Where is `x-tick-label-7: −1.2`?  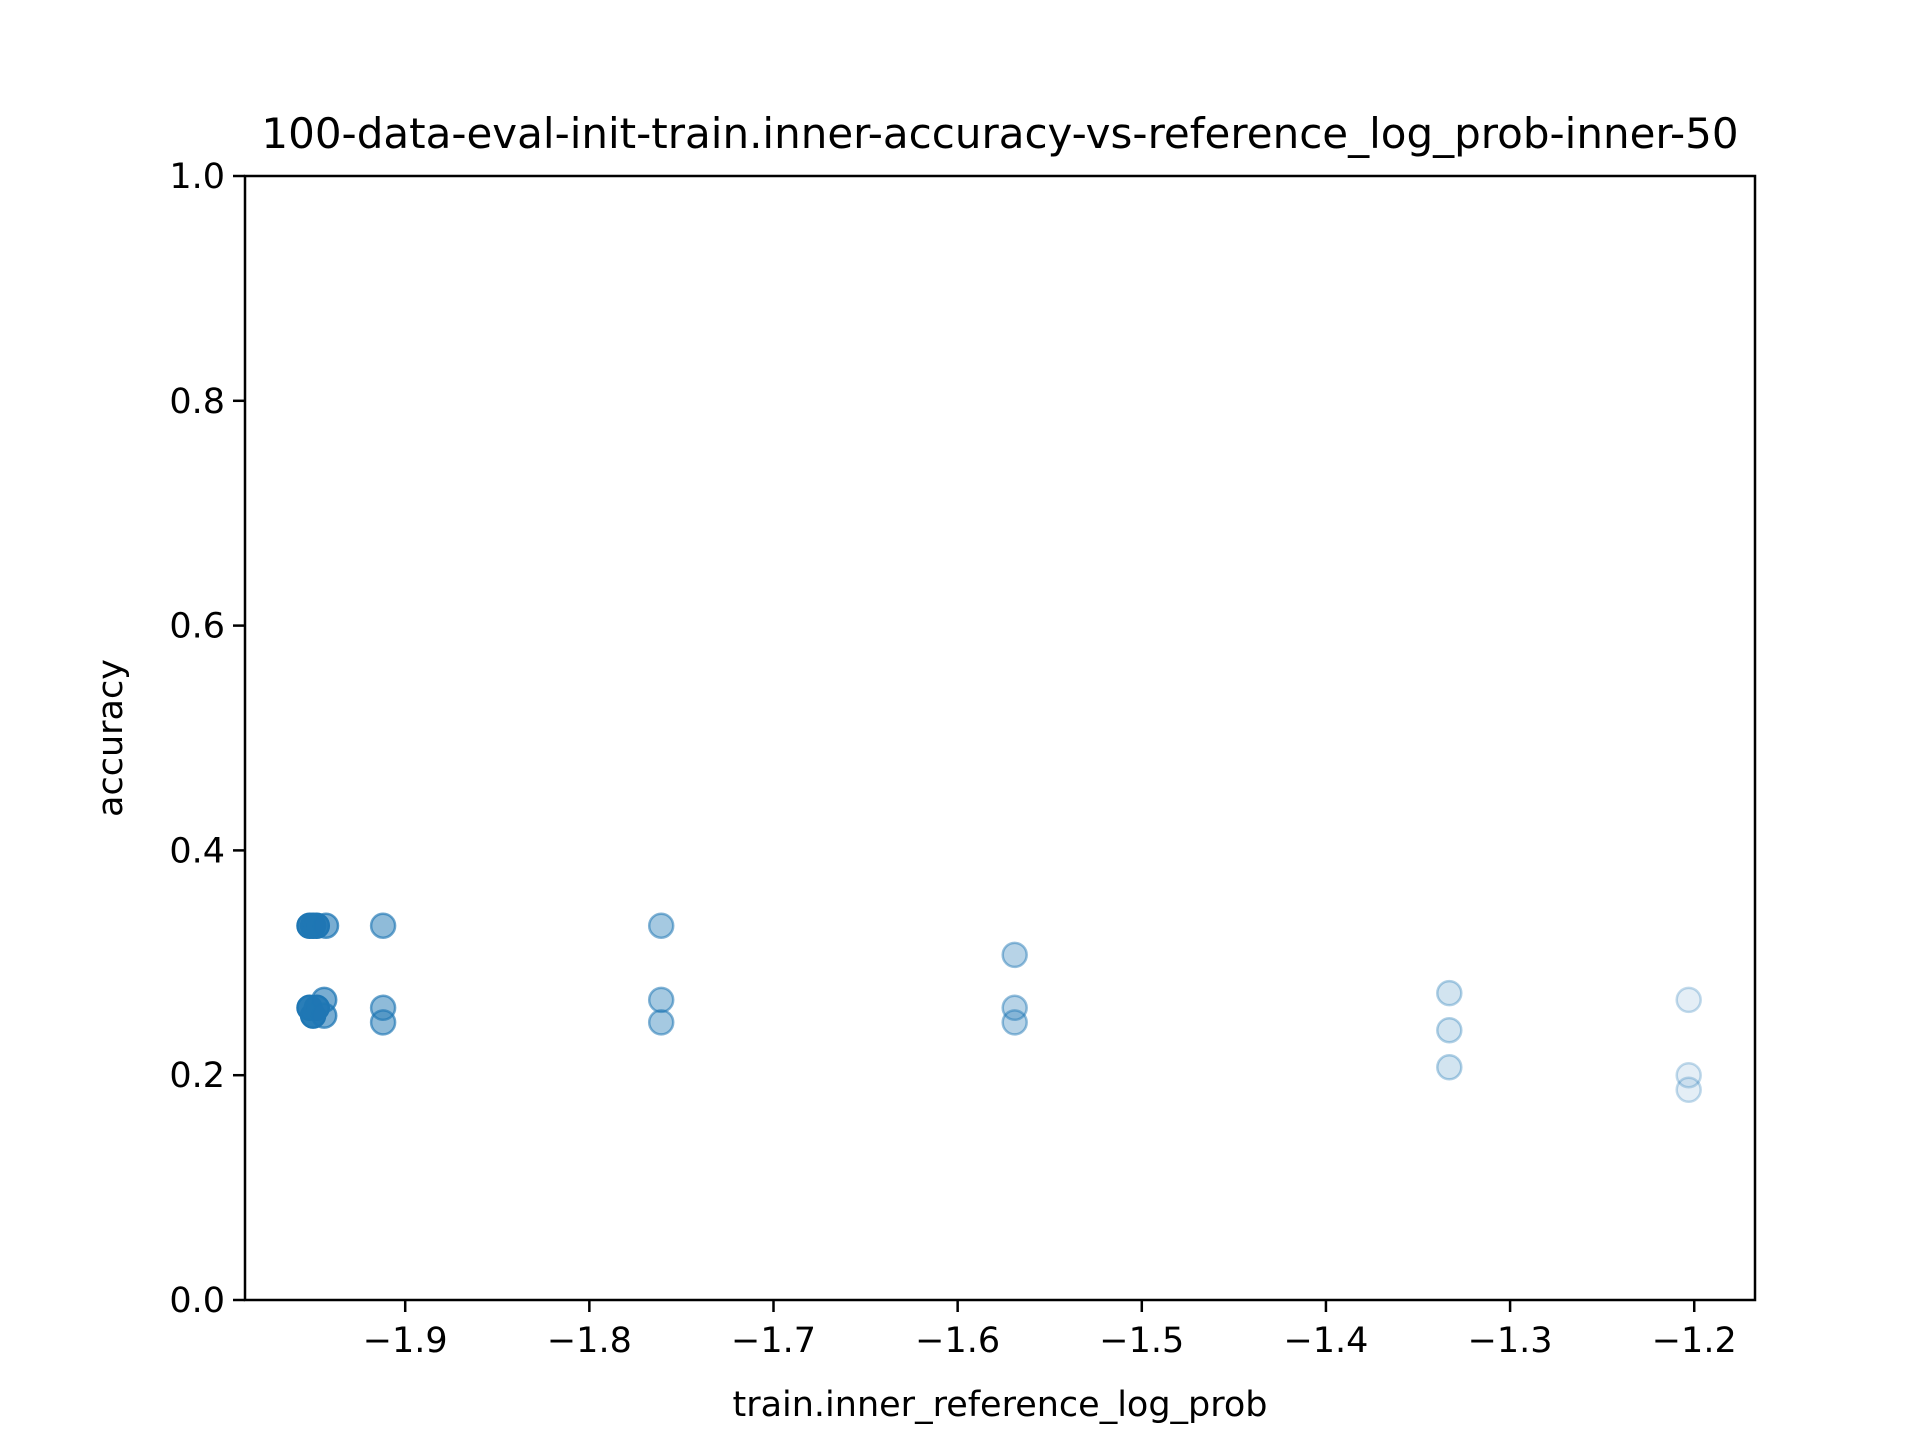
x-tick-label-7: −1.2 is located at coordinates (1694, 1341).